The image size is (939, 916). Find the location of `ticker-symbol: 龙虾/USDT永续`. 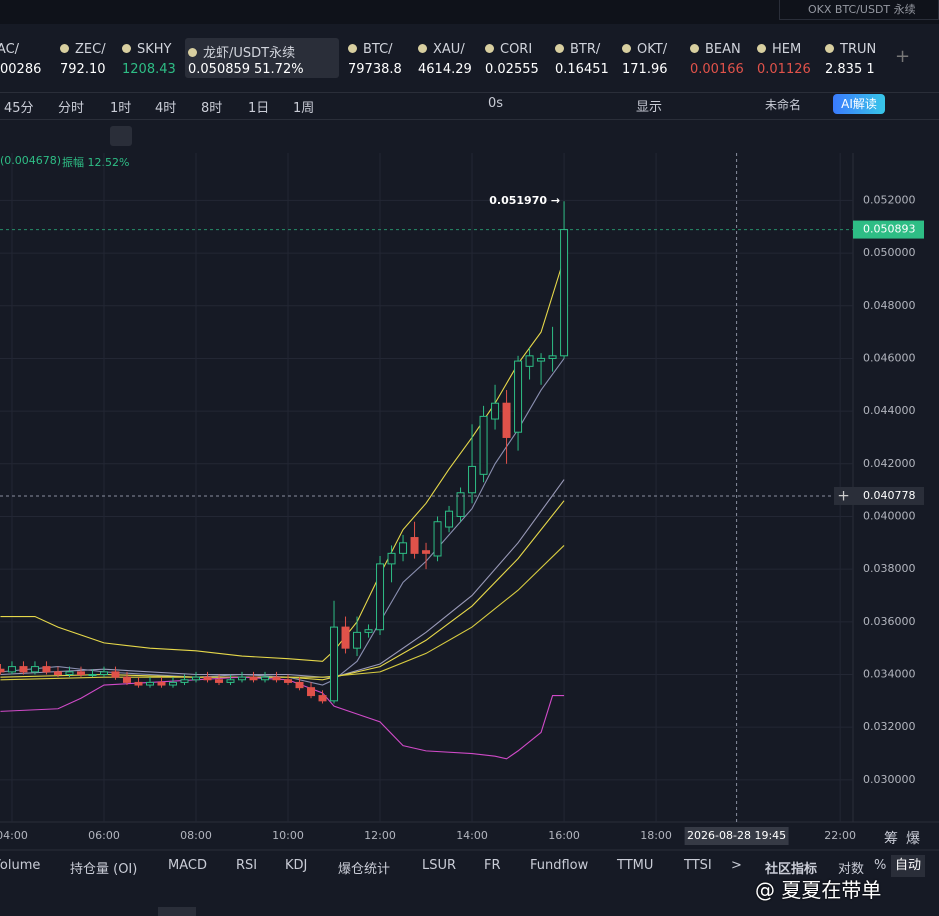

ticker-symbol: 龙虾/USDT永续 is located at coordinates (241, 51).